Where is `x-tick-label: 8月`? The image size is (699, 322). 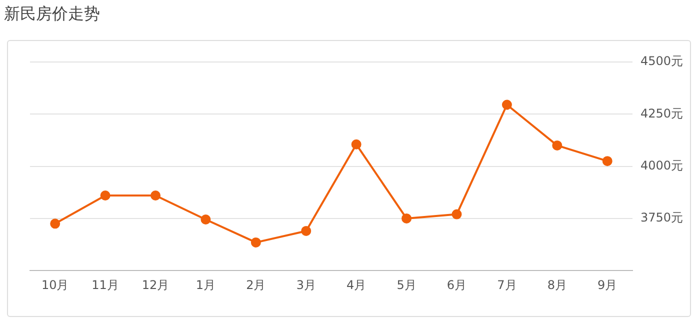 x-tick-label: 8月 is located at coordinates (557, 285).